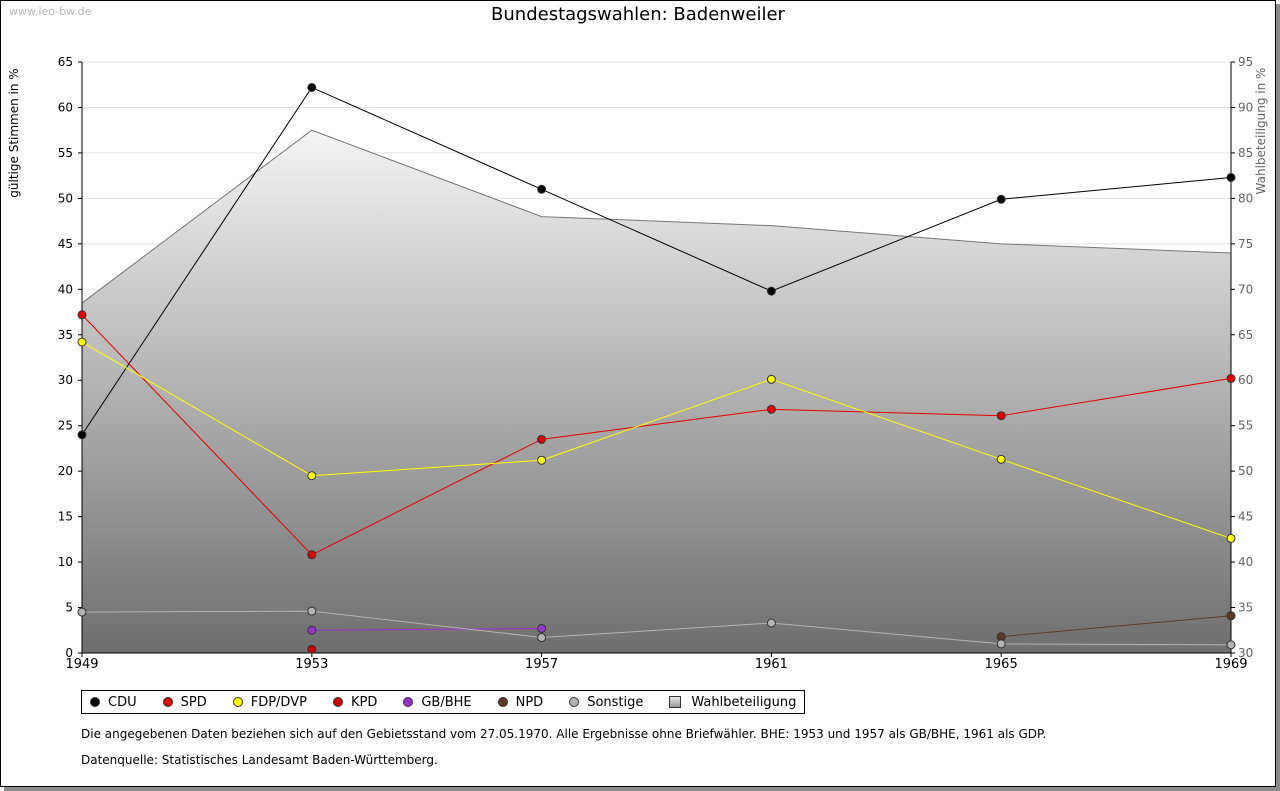  Describe the element at coordinates (744, 702) in the screenshot. I see `legend-label: Wahlbeteiligung` at that location.